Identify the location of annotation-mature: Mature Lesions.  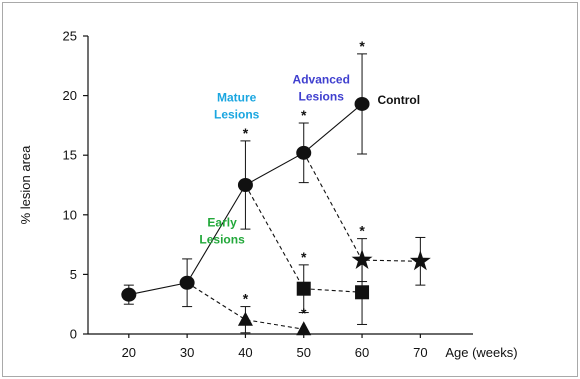
(237, 106).